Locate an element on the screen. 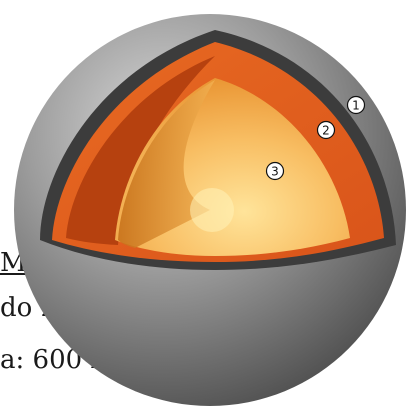 Image resolution: width=408 pixels, height=408 pixels. core-center-glow is located at coordinates (212, 210).